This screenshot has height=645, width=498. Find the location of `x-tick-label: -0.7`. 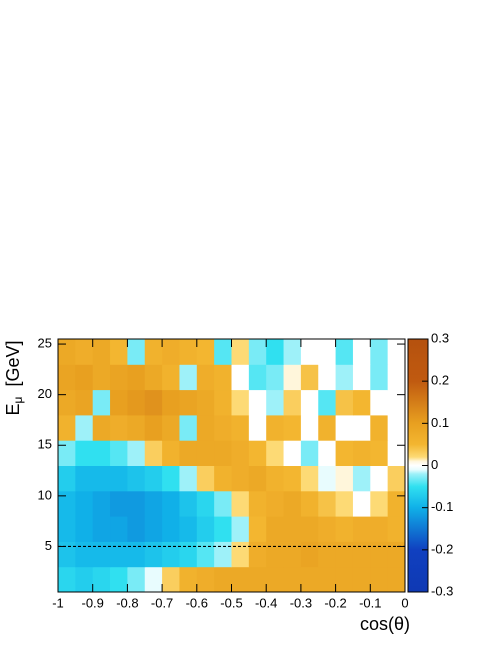

x-tick-label: -0.7 is located at coordinates (162, 602).